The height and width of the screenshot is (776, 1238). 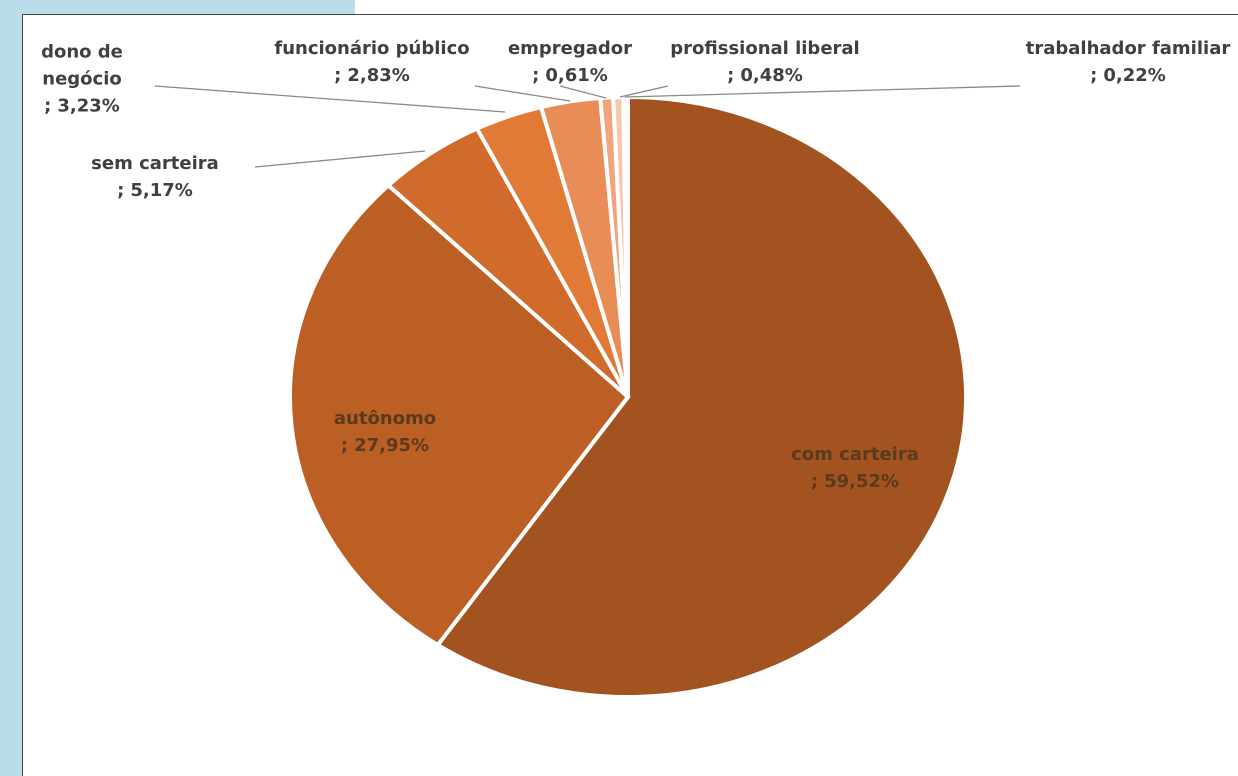 I want to click on category-label: dono de negócio ;, so click(x=82, y=79).